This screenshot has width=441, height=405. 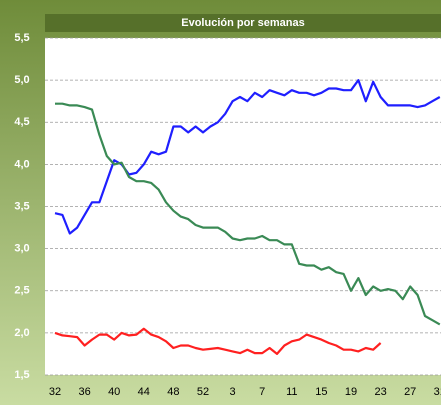 I want to click on y-tick-label: 3,0, so click(x=21, y=249).